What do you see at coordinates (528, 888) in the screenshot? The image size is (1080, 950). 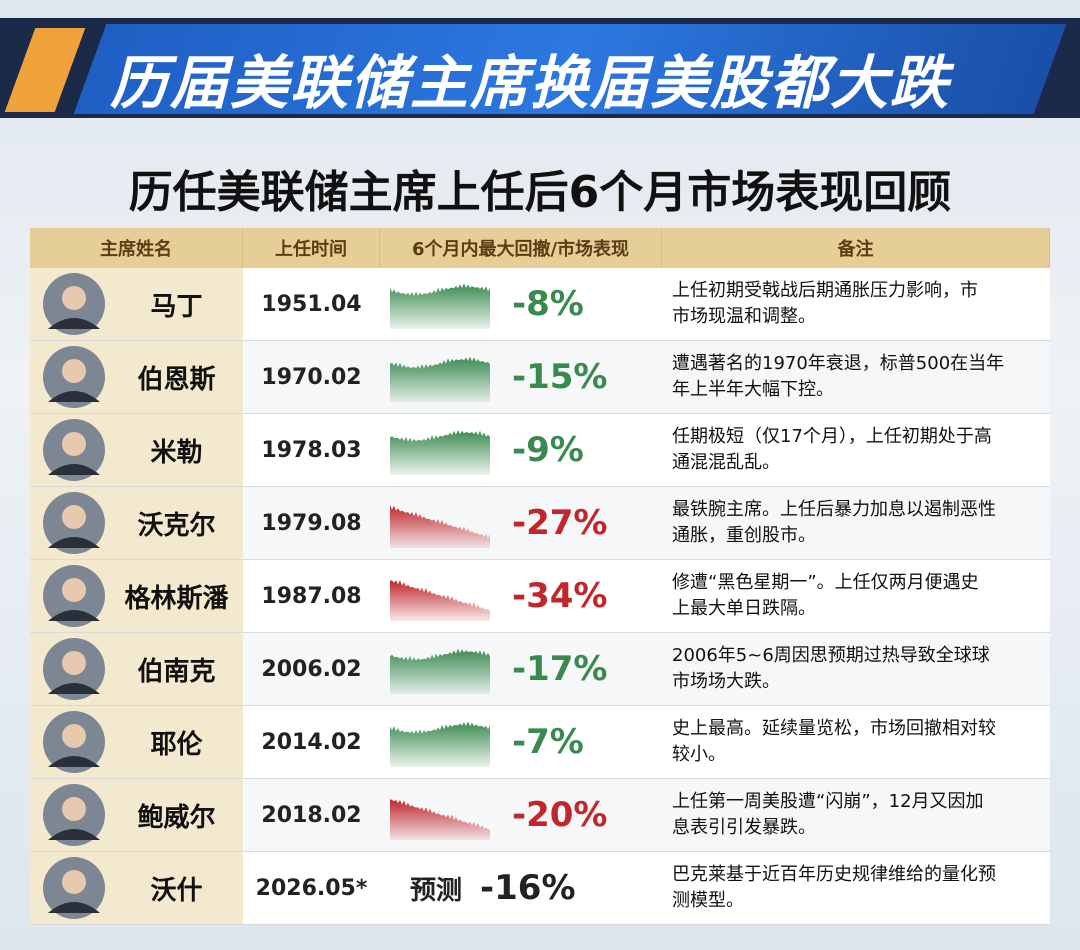 I see `drawdown-value: -16%` at bounding box center [528, 888].